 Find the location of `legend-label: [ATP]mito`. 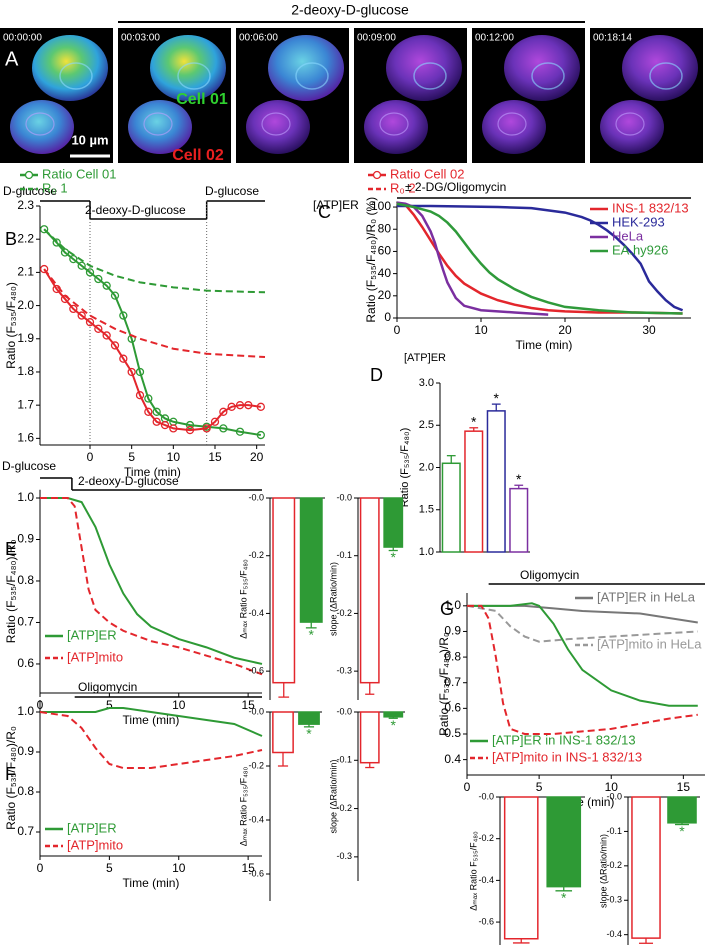

legend-label: [ATP]mito is located at coordinates (95, 844).